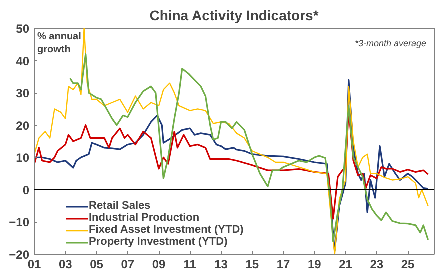  What do you see at coordinates (166, 230) in the screenshot?
I see `legend-label: Fixed Asset Investment (YTD)` at bounding box center [166, 230].